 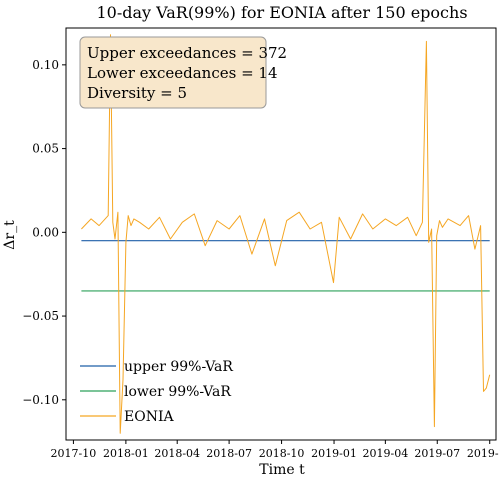 I want to click on x-tick-label: 2019-04, so click(x=386, y=453).